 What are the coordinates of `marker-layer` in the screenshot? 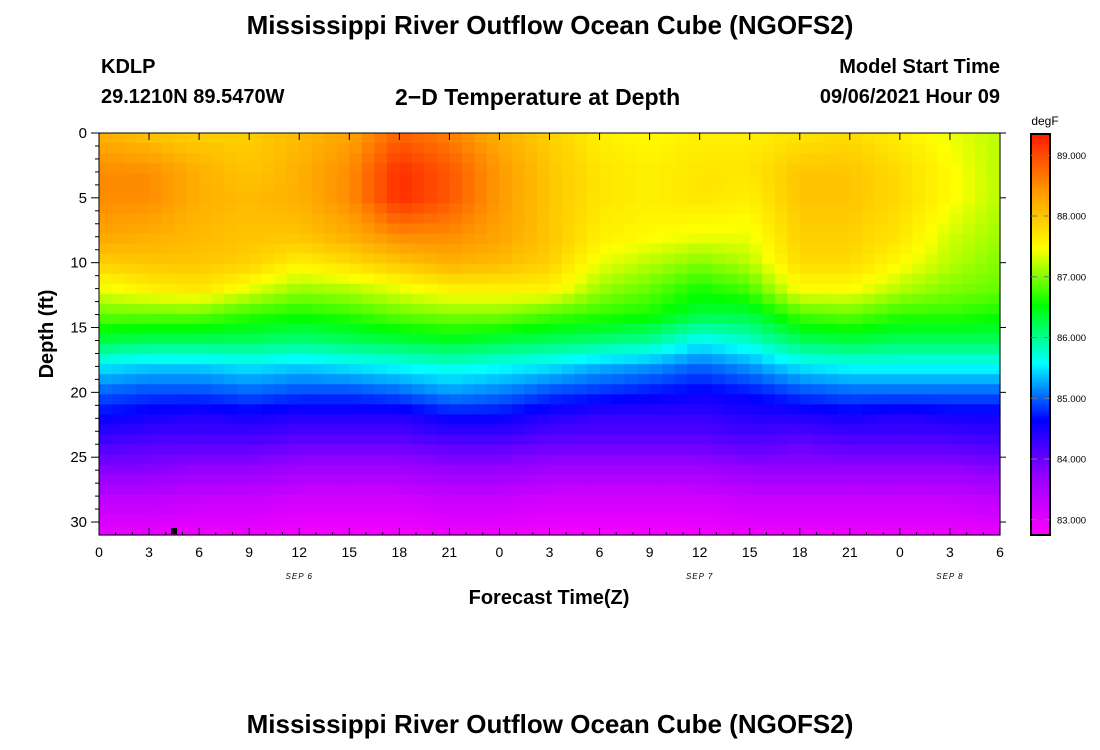 It's located at (174, 531).